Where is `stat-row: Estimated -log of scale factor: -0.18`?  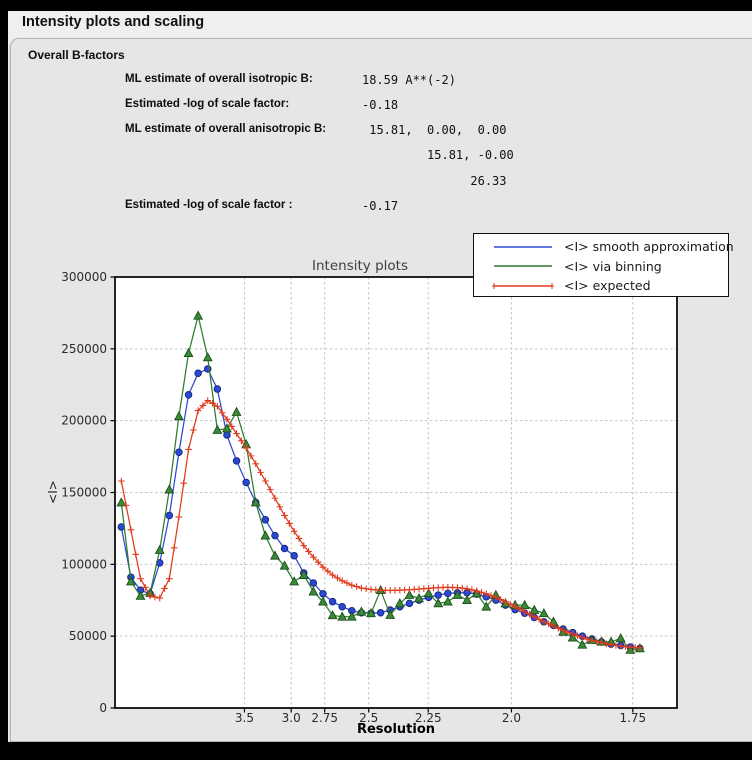 stat-row: Estimated -log of scale factor: -0.18 is located at coordinates (203, 106).